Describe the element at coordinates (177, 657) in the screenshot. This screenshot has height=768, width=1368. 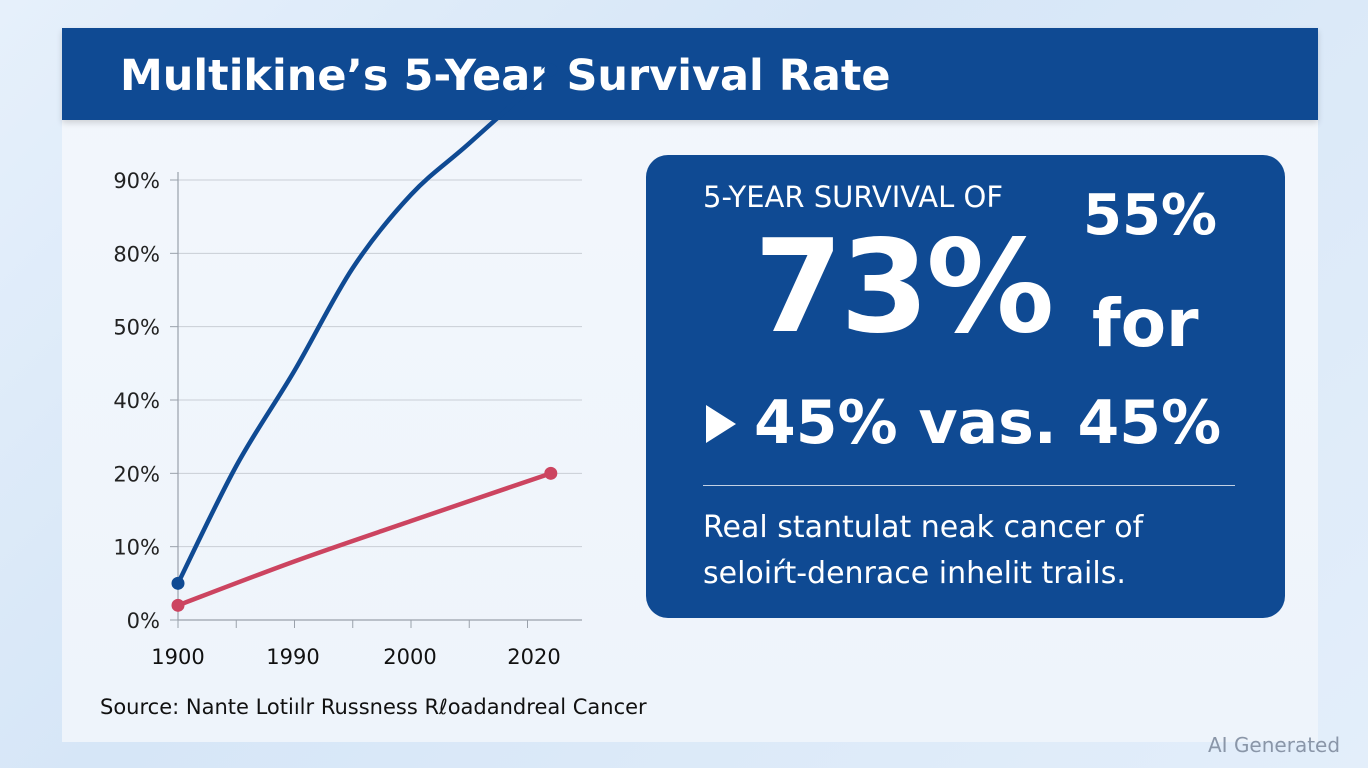
I see `x-tick-label: 1900` at that location.